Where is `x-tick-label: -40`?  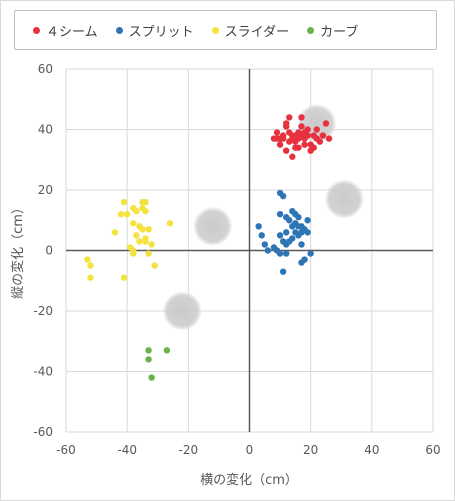 x-tick-label: -40 is located at coordinates (127, 450).